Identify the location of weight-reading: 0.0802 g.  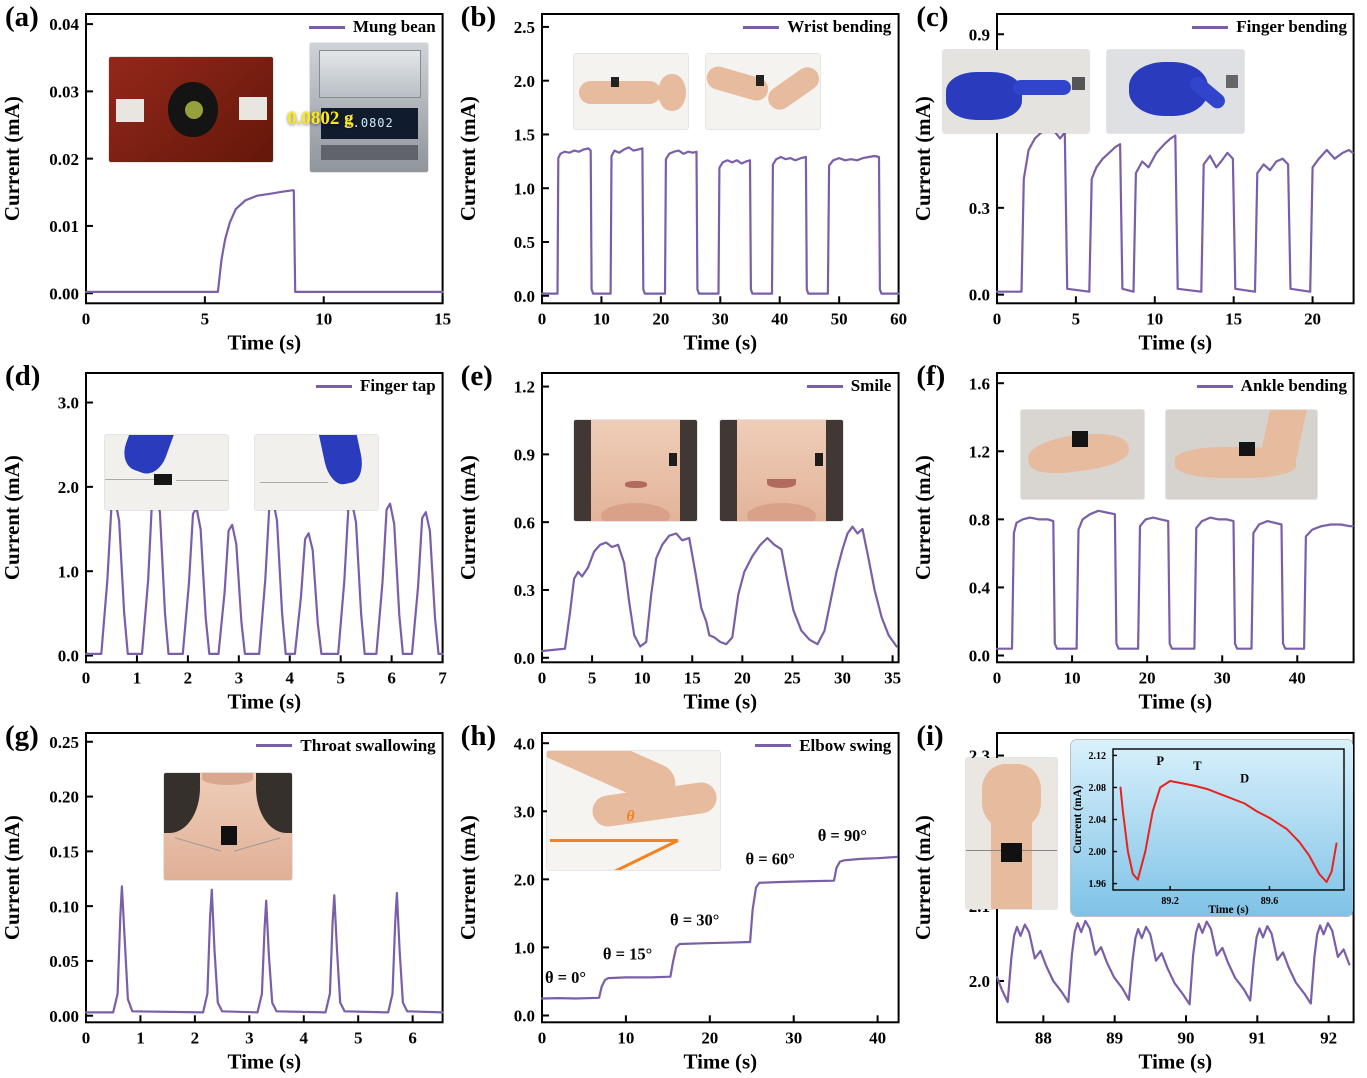
(320, 118).